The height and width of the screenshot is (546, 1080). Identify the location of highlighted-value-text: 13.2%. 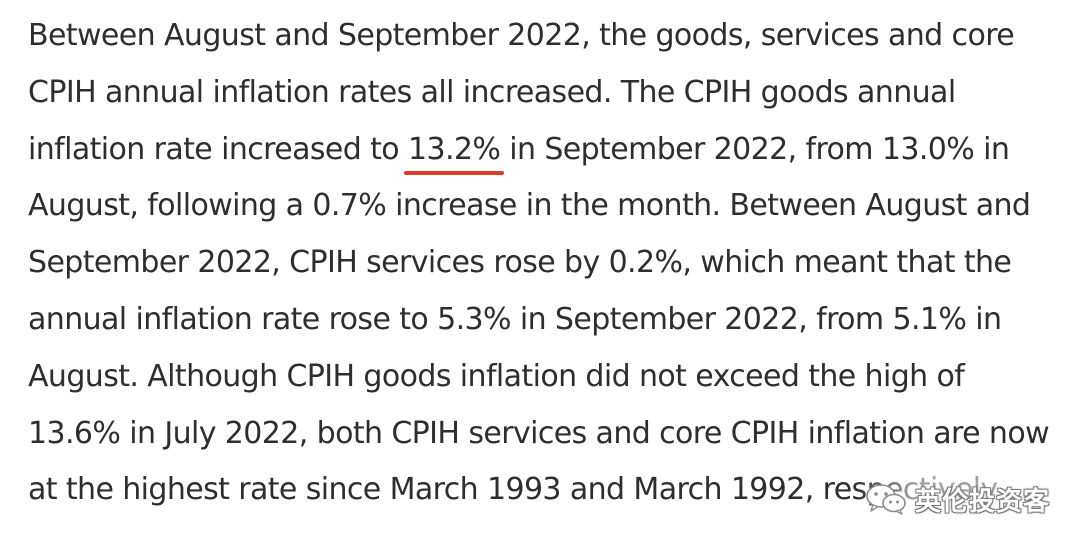
(454, 149).